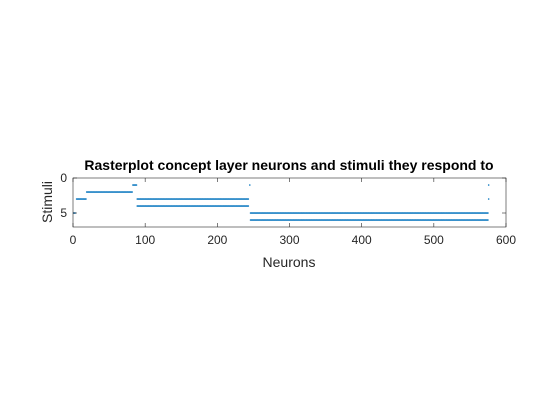 This screenshot has height=420, width=560. What do you see at coordinates (47, 202) in the screenshot?
I see `y-axis-label: Stimuli` at bounding box center [47, 202].